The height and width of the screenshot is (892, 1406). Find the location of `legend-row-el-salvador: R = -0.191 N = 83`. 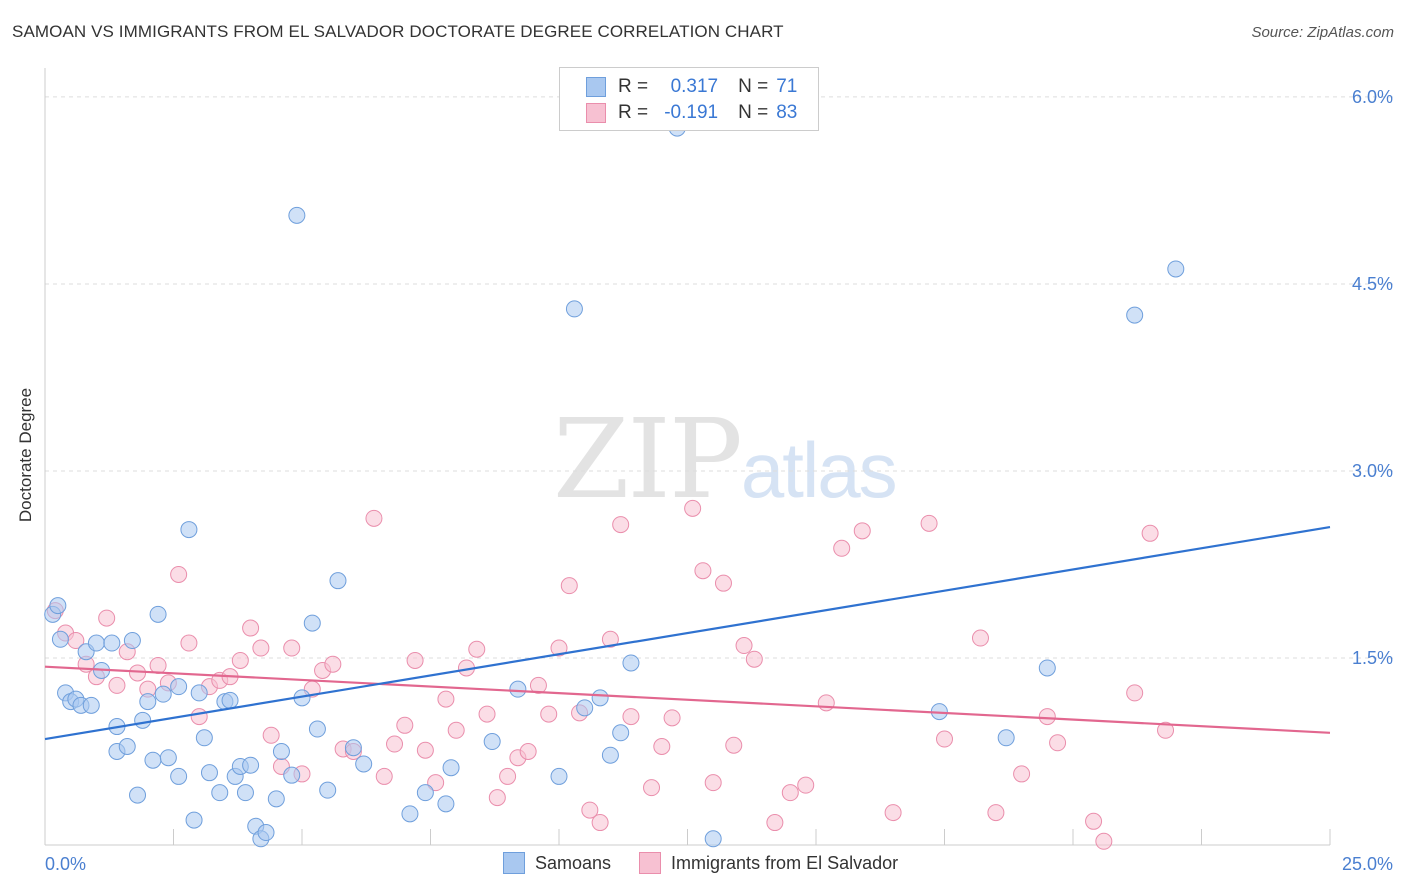

legend-row-el-salvador: R = -0.191 N = 83 is located at coordinates (691, 113).